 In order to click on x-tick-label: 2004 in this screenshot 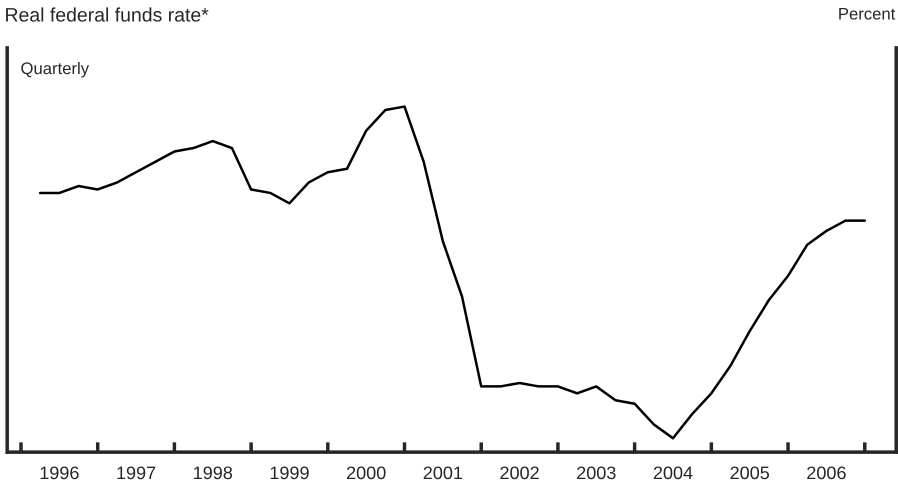, I will do `click(673, 473)`.